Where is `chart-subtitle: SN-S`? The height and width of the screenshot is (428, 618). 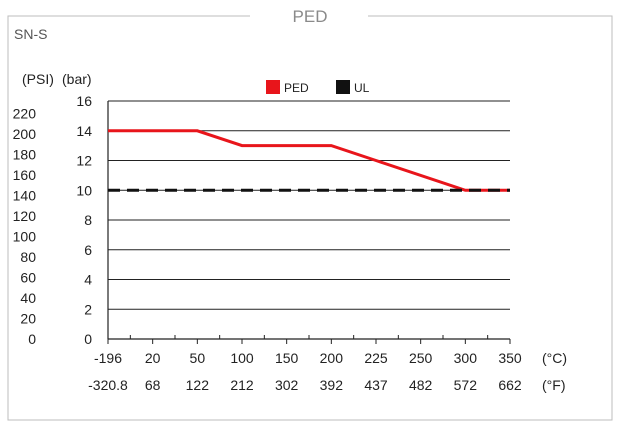 chart-subtitle: SN-S is located at coordinates (30, 34).